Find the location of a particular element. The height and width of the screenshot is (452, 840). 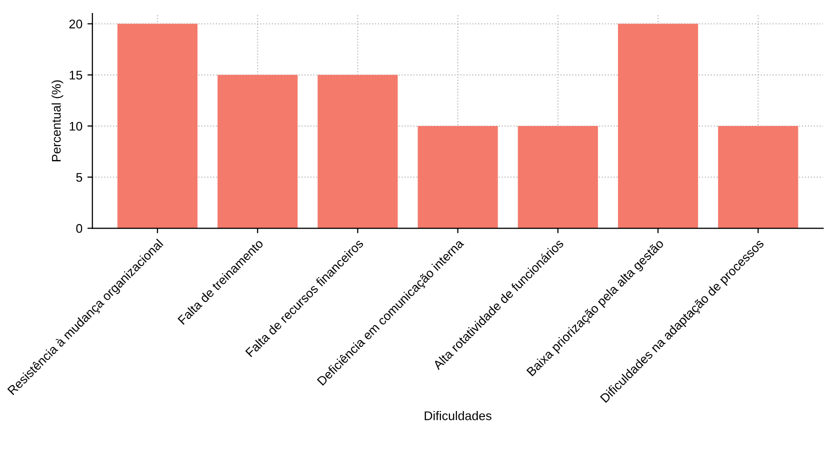

y-tick-label: 0 is located at coordinates (79, 228).